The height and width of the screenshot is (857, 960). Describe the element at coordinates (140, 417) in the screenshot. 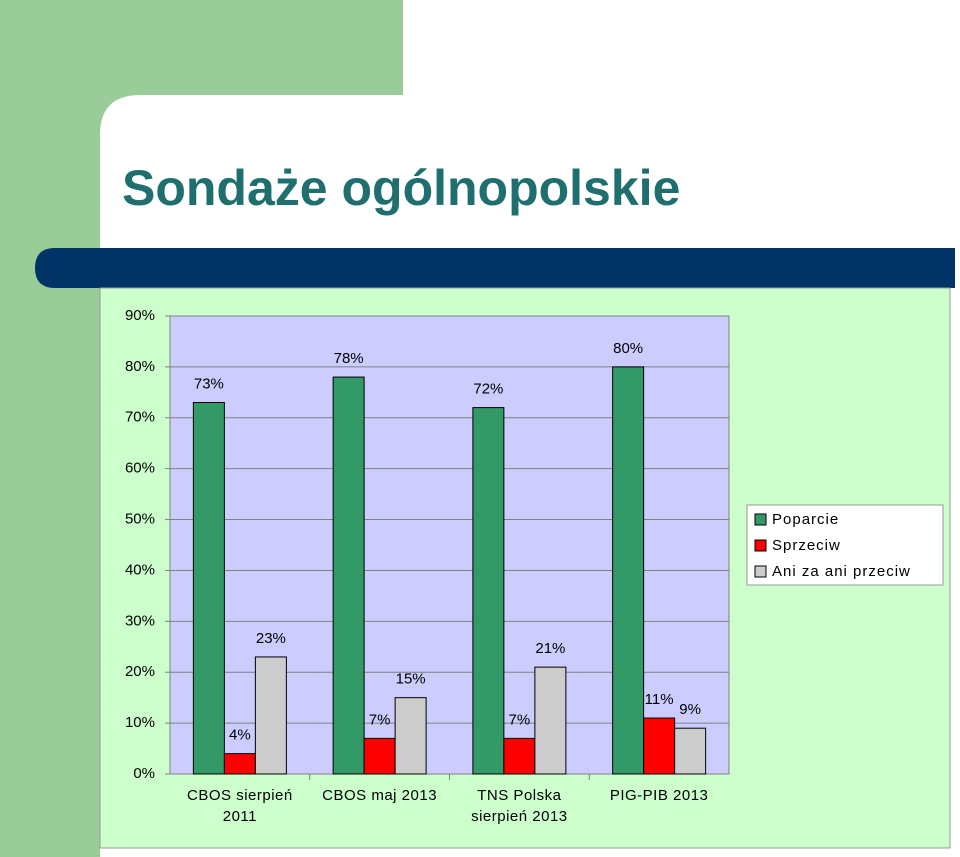

I see `y-tick-label: 70%` at that location.